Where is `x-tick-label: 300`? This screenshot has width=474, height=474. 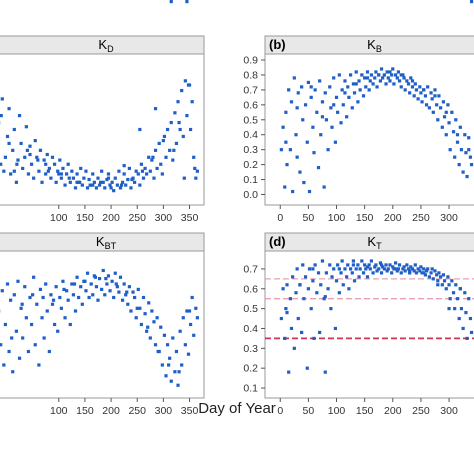
x-tick-label: 300 is located at coordinates (164, 218).